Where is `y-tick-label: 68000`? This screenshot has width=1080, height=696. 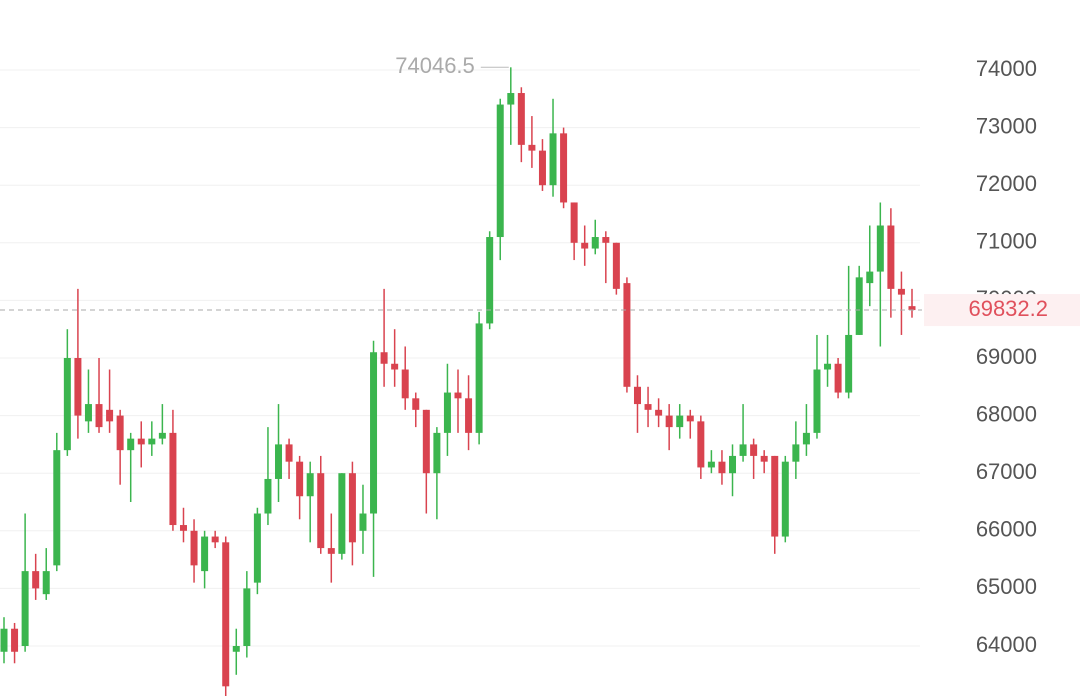
y-tick-label: 68000 is located at coordinates (1006, 413).